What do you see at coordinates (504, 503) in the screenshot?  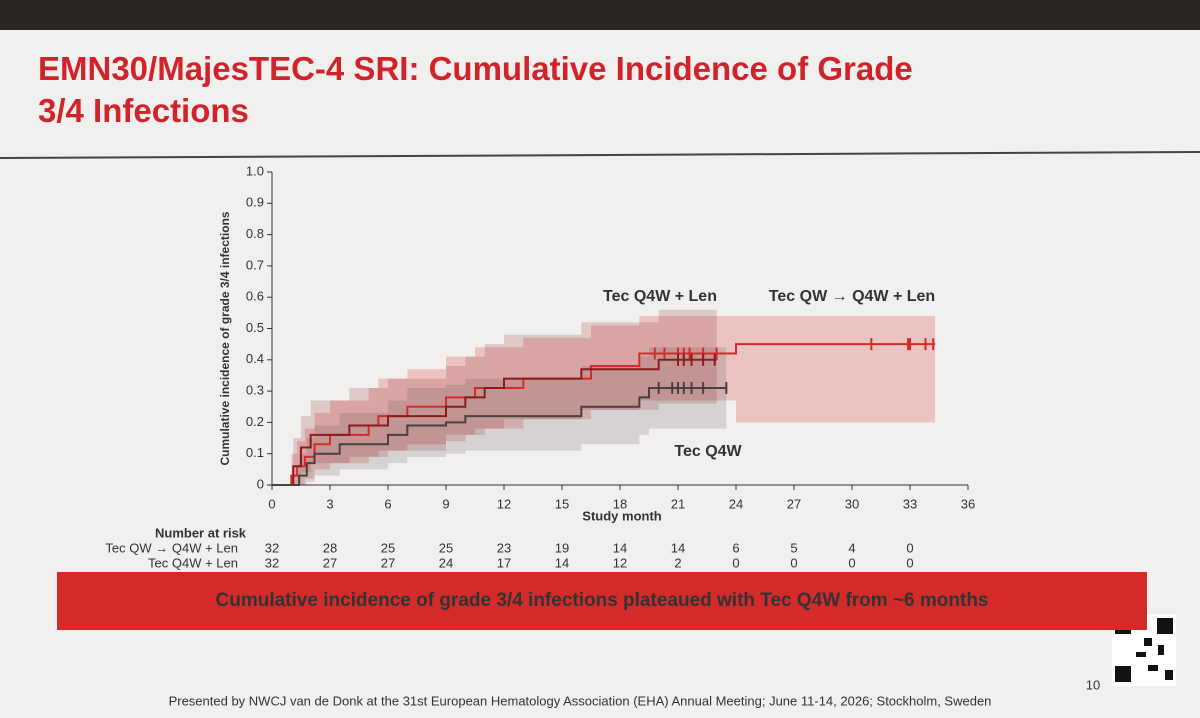 I see `x-tick-label: 12` at bounding box center [504, 503].